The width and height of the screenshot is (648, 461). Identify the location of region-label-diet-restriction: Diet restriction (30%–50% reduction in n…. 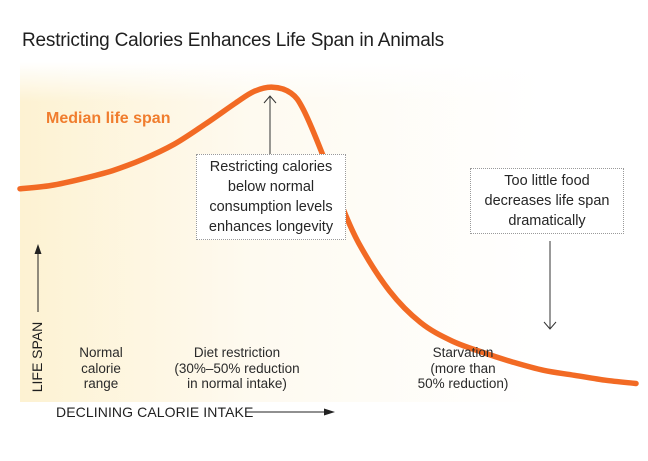
(237, 368).